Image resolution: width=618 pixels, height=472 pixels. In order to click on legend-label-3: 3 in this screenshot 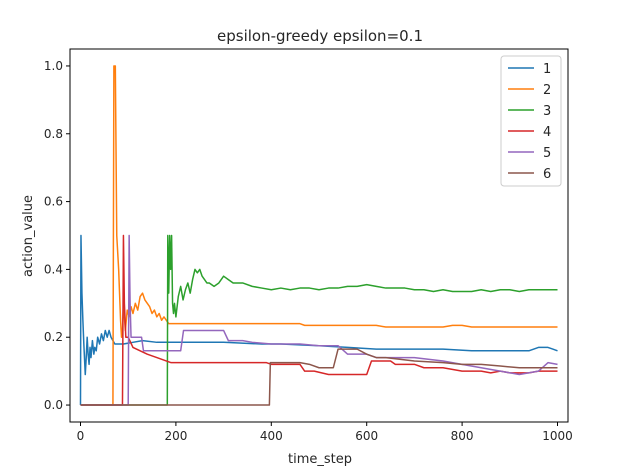, I will do `click(547, 111)`.